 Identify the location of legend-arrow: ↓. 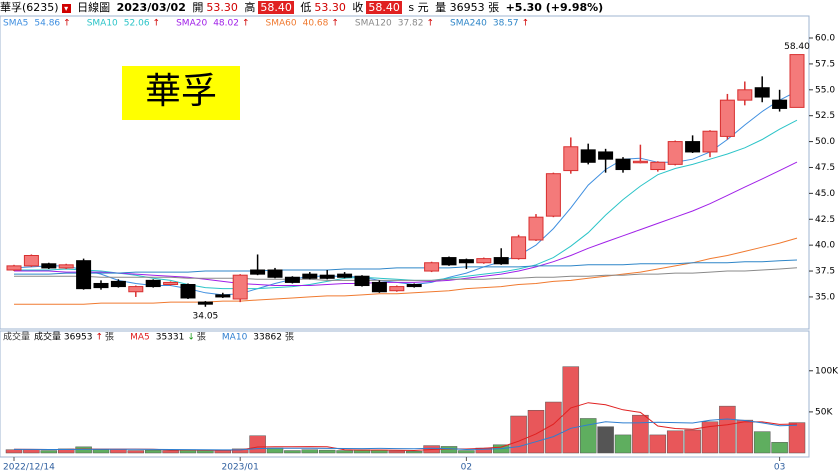
(191, 338).